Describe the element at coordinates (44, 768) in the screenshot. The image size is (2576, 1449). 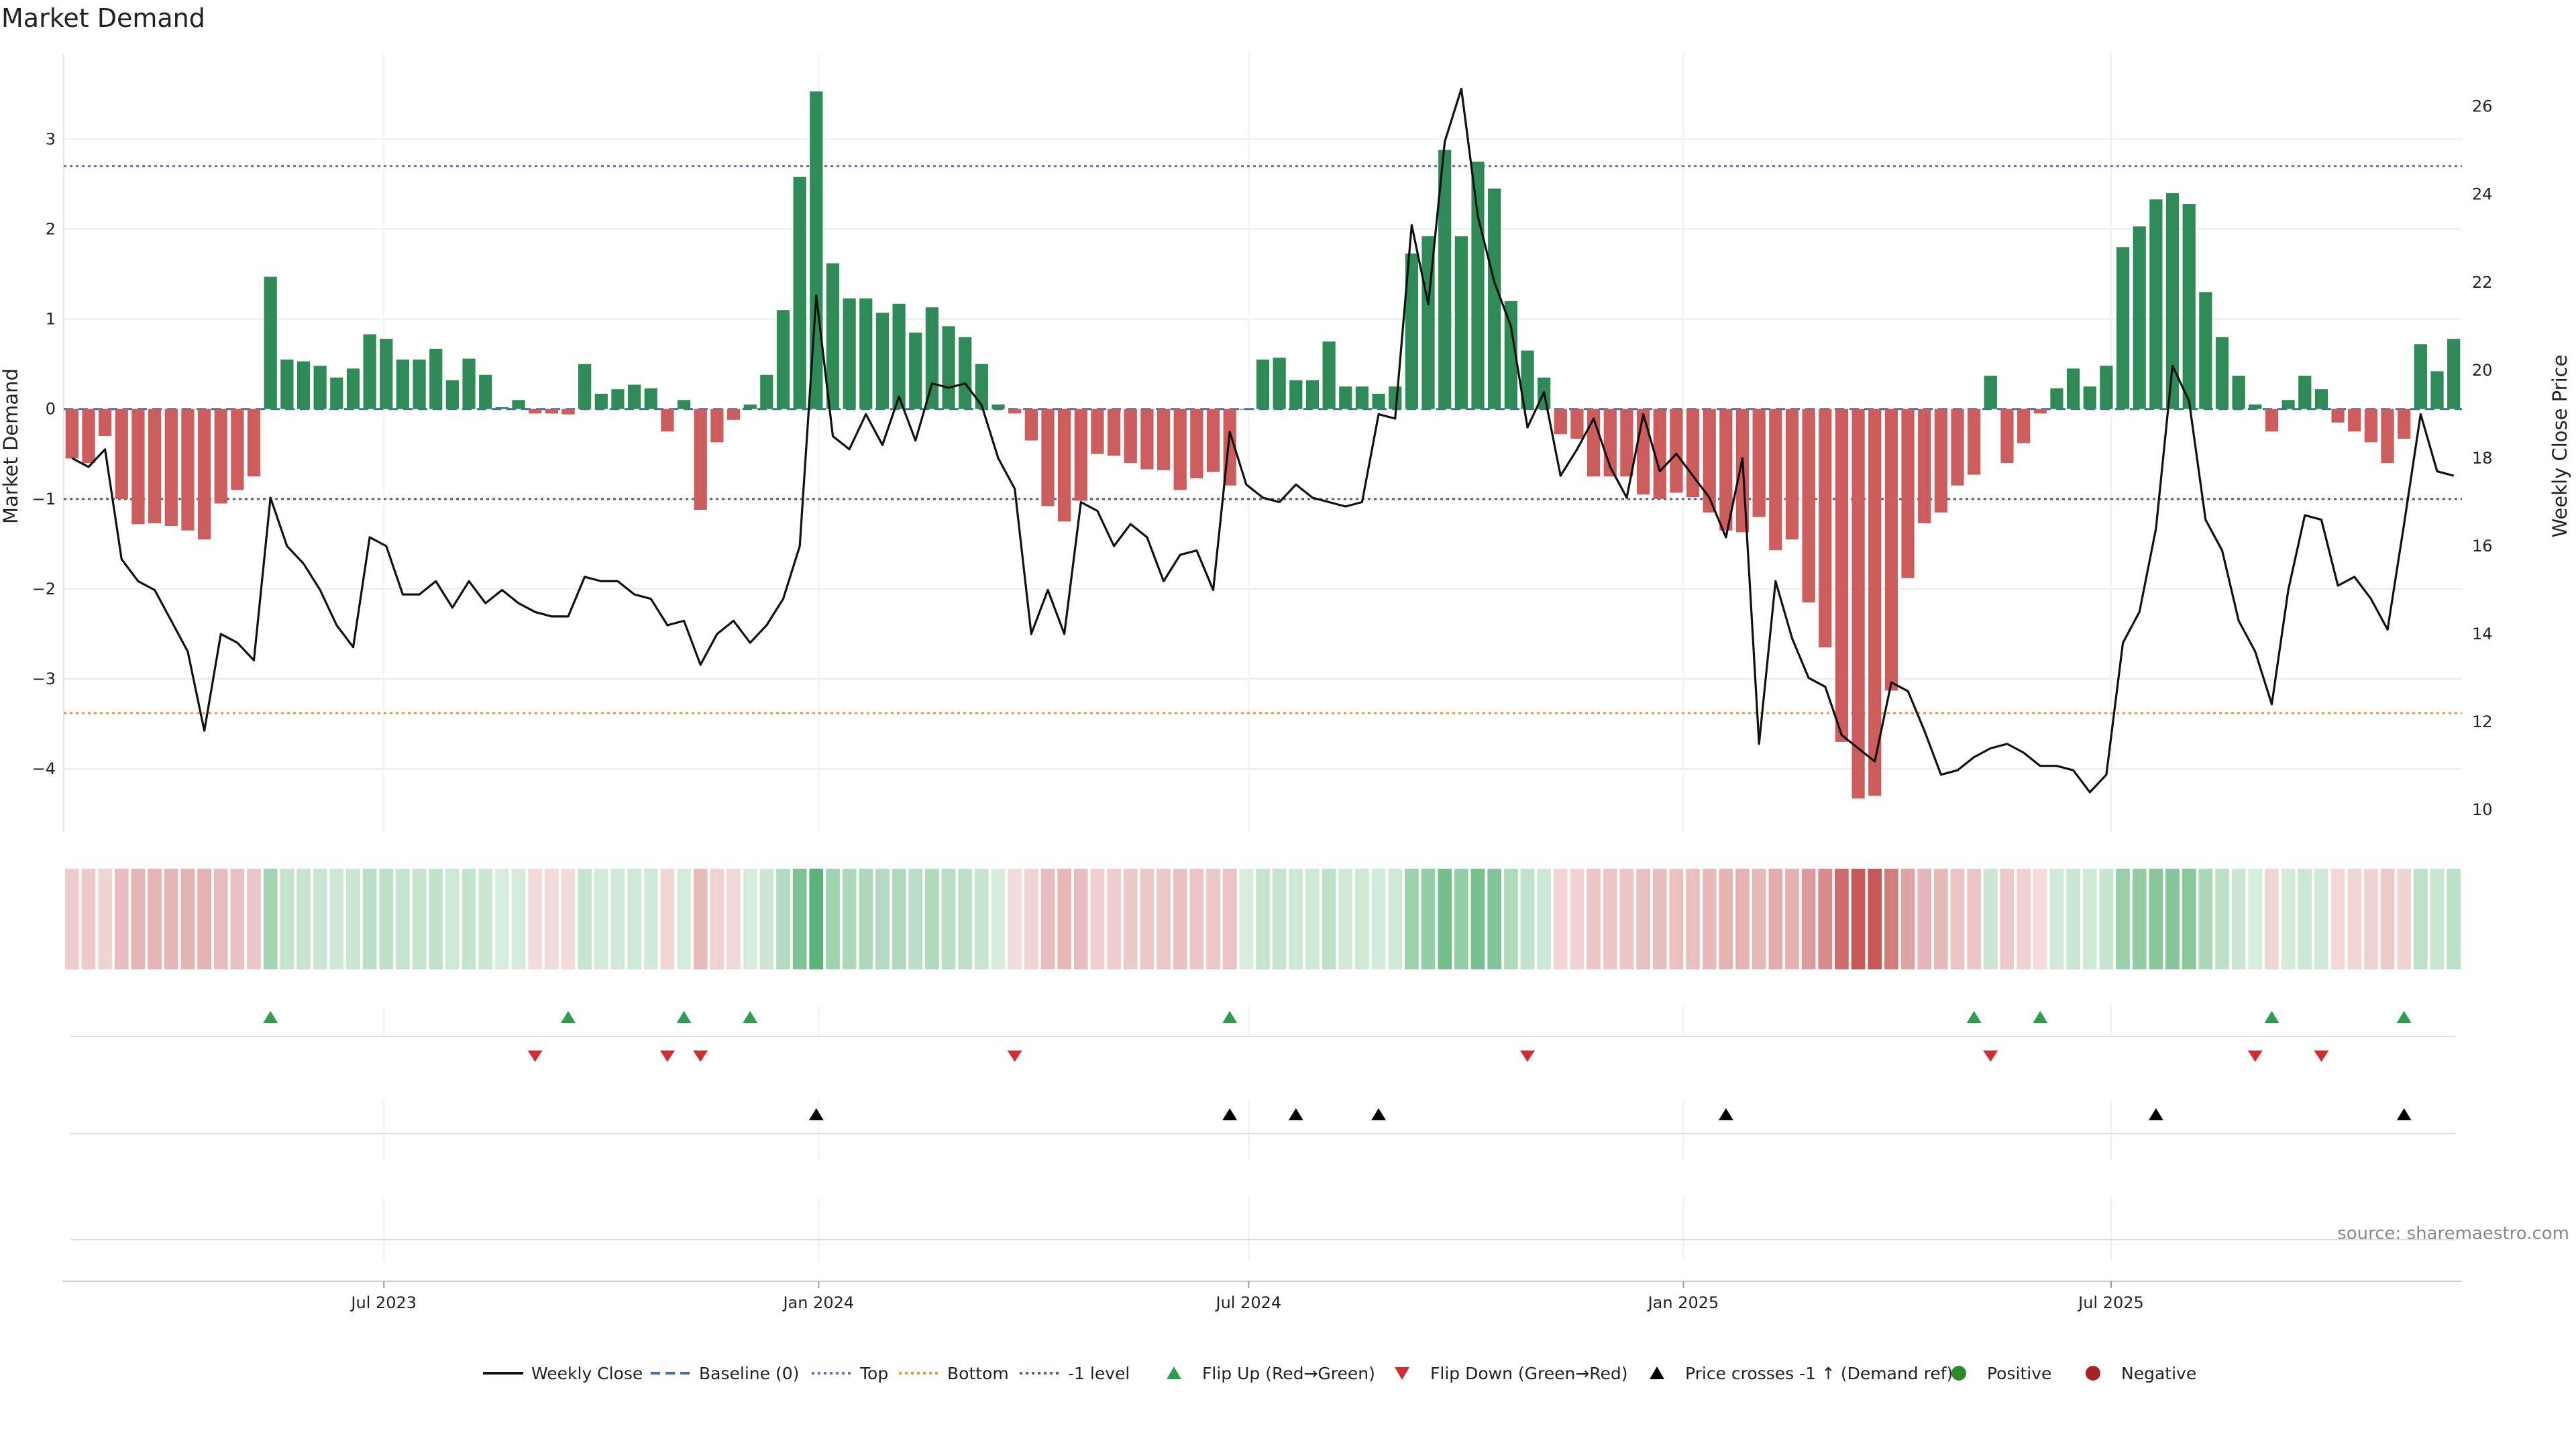
I see `y-tick-label: −4` at that location.